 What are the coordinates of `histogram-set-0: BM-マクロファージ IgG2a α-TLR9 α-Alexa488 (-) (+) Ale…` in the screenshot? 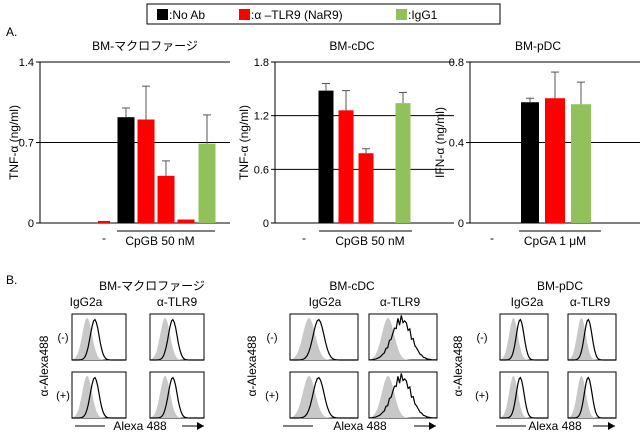 It's located at (121, 356).